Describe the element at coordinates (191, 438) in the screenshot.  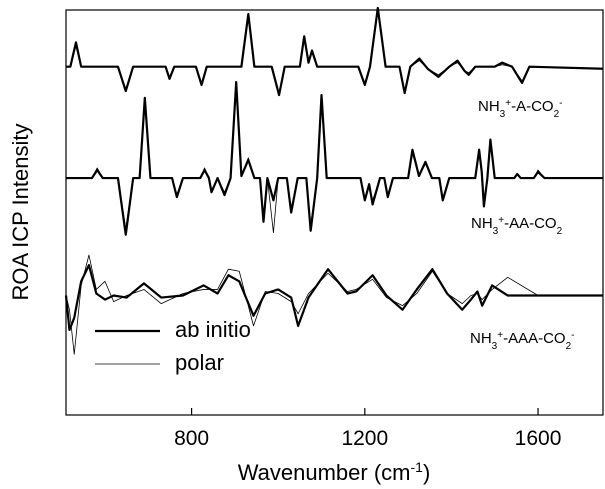
I see `x-tick-label: 800` at that location.